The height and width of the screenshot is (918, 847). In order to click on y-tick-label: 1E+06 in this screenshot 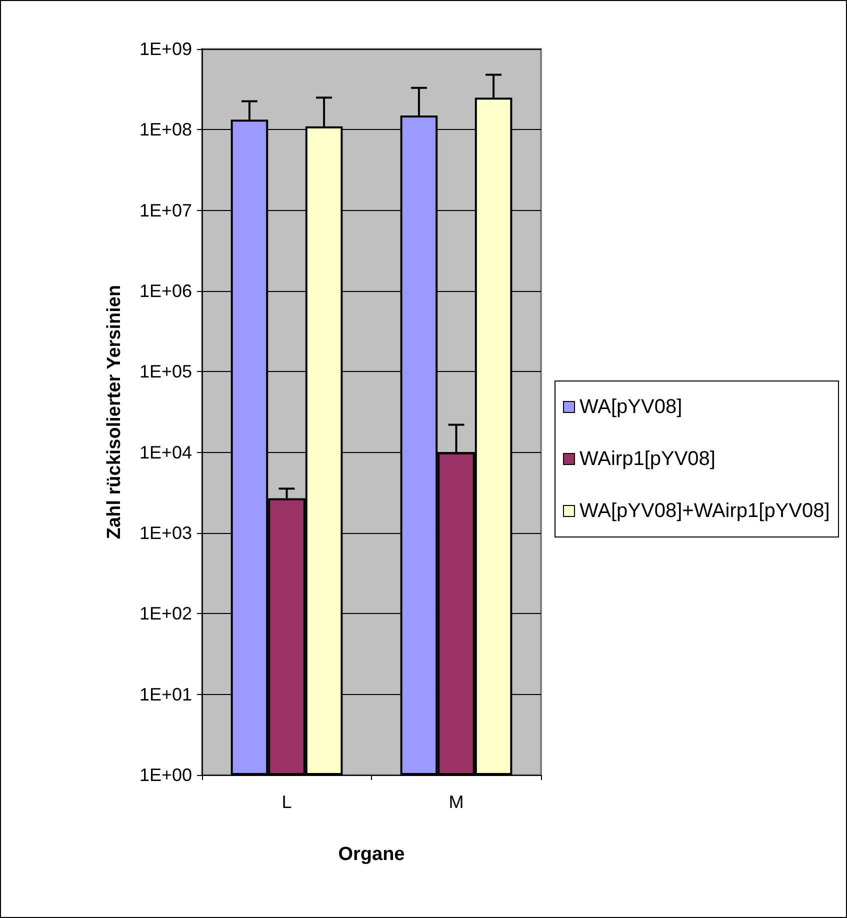, I will do `click(165, 291)`.